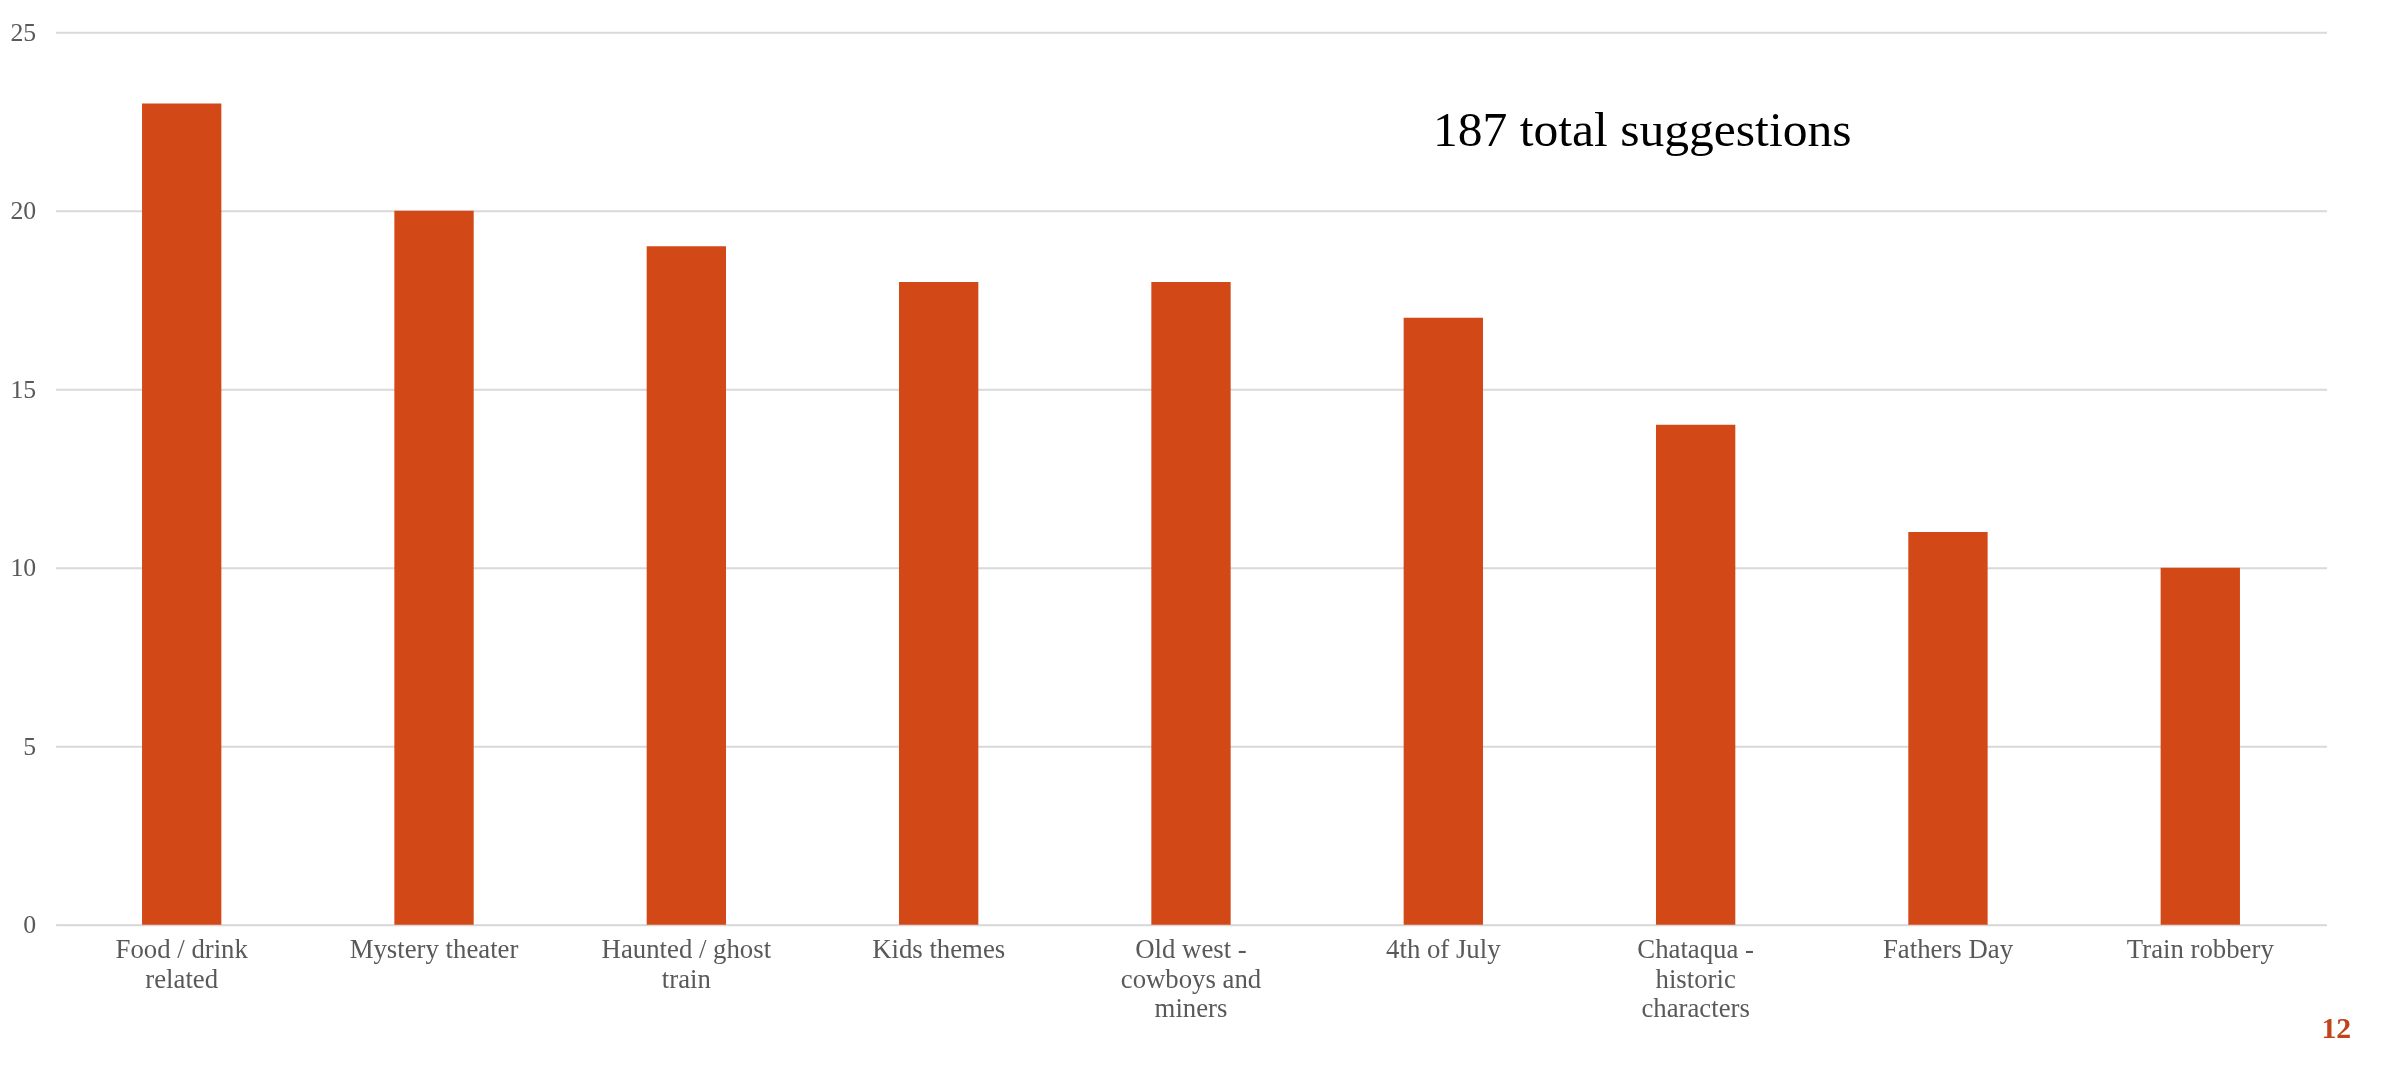  I want to click on x-tick-label: Mystery theater, so click(434, 948).